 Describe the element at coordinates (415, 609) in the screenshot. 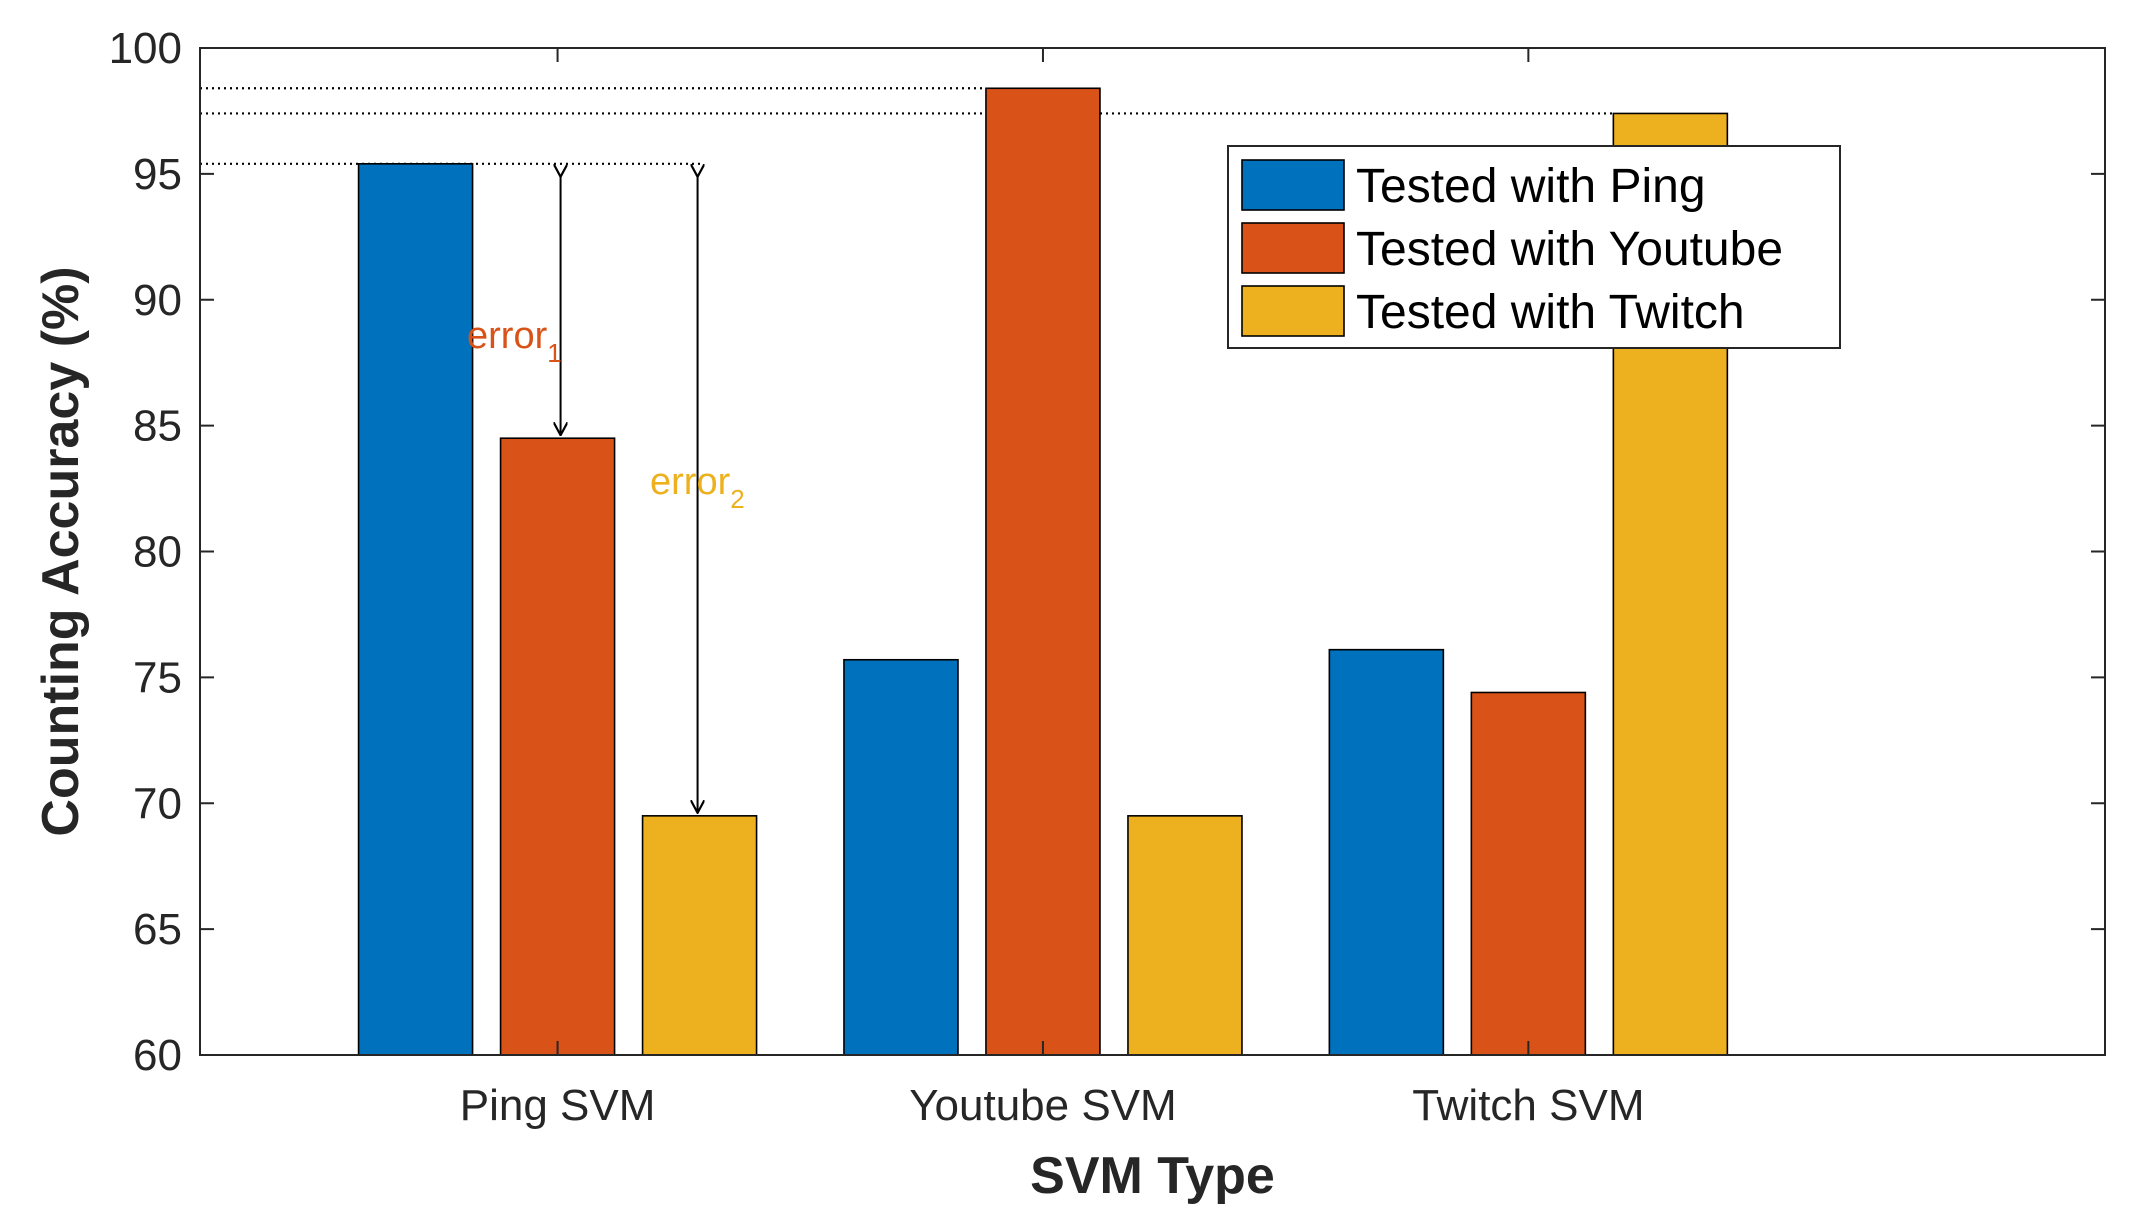

I see `bar-ping-svm-tested-with-ping` at that location.